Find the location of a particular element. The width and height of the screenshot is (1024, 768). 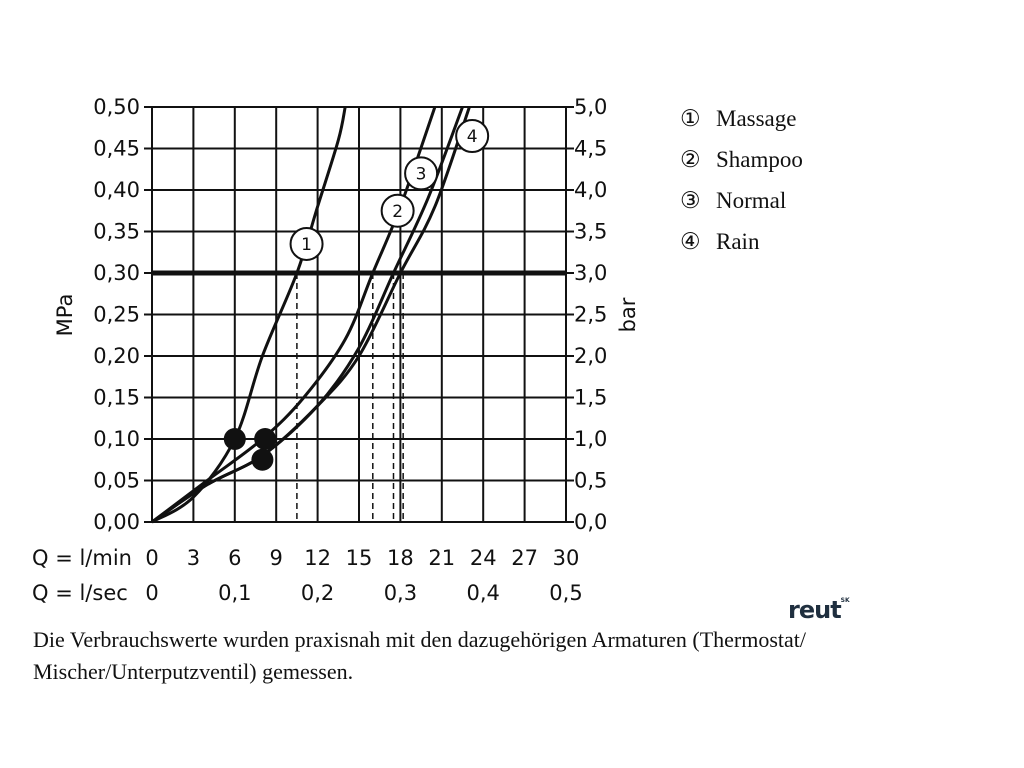

legend-entry-massage: Massage is located at coordinates (756, 118).